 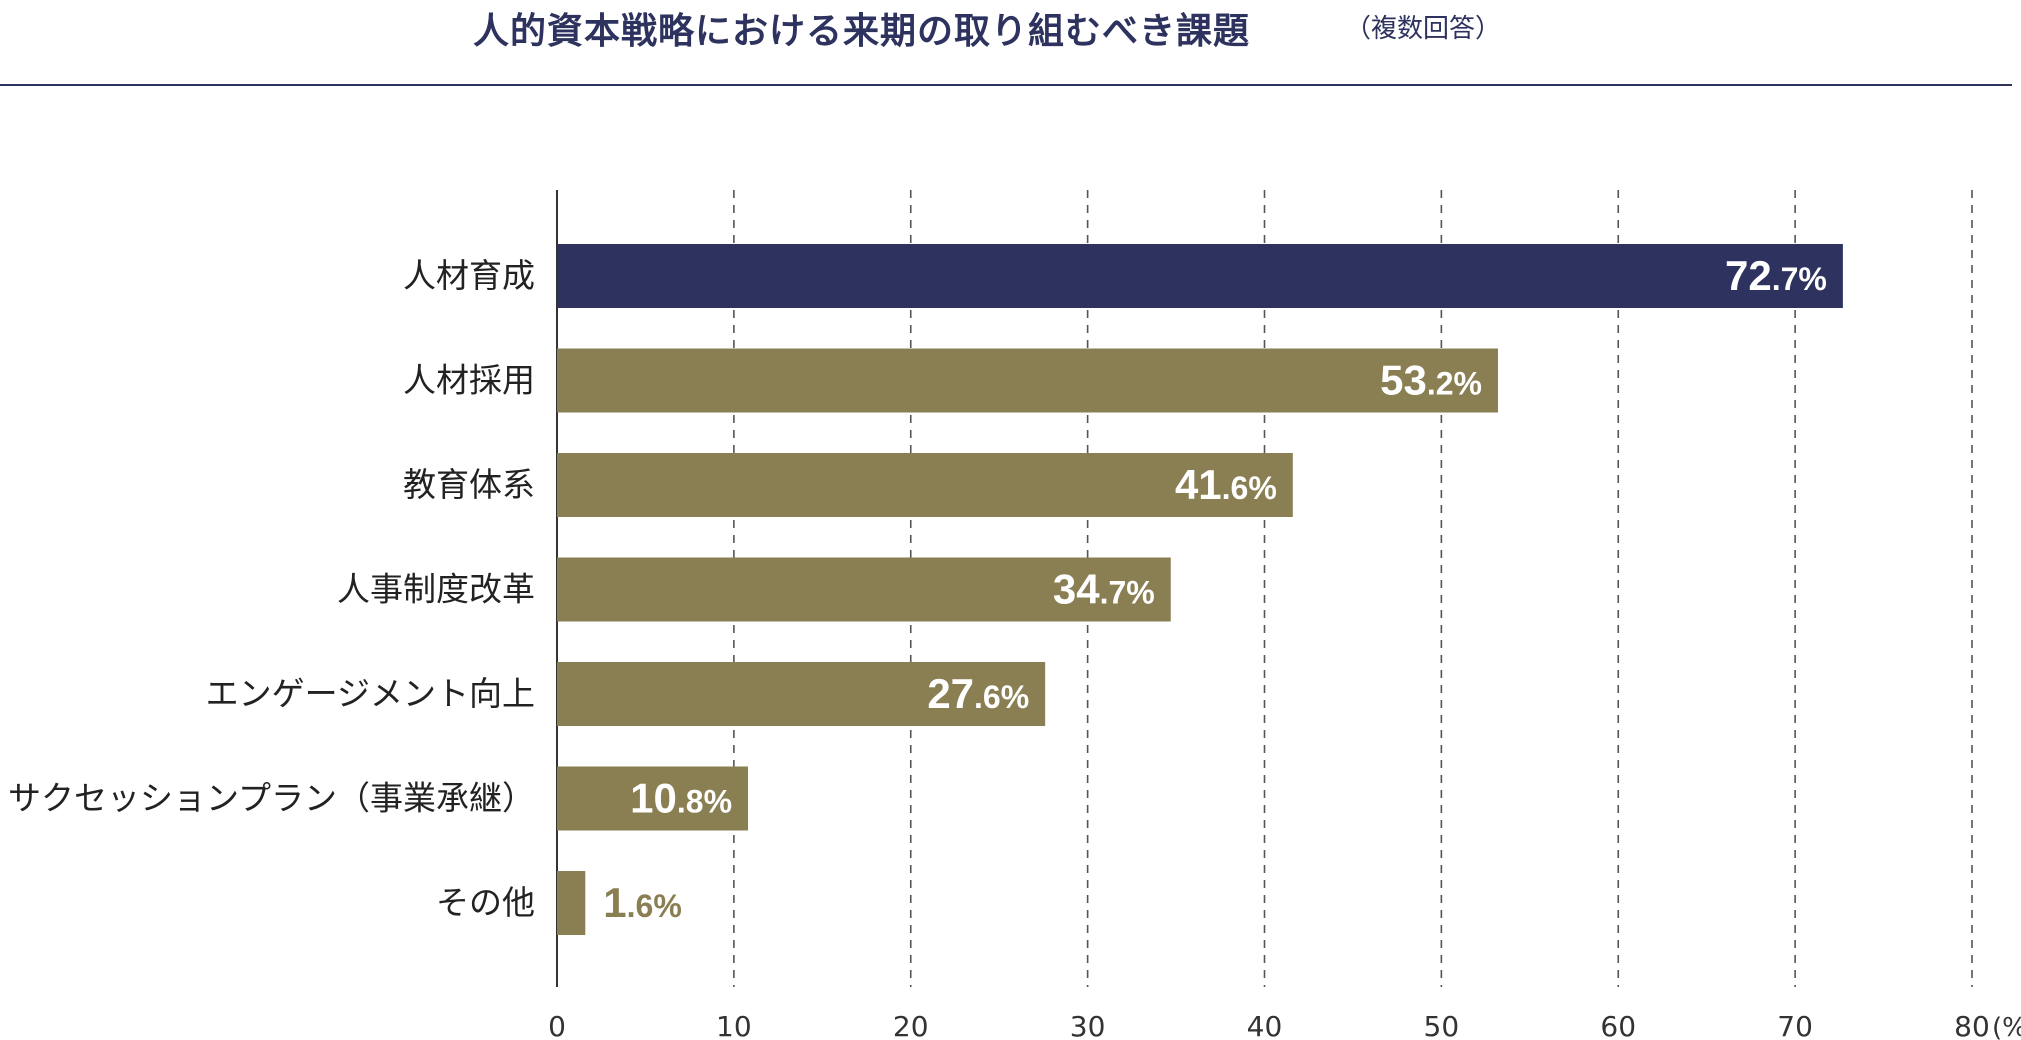 What do you see at coordinates (1076, 589) in the screenshot?
I see `value-label-integer: 34` at bounding box center [1076, 589].